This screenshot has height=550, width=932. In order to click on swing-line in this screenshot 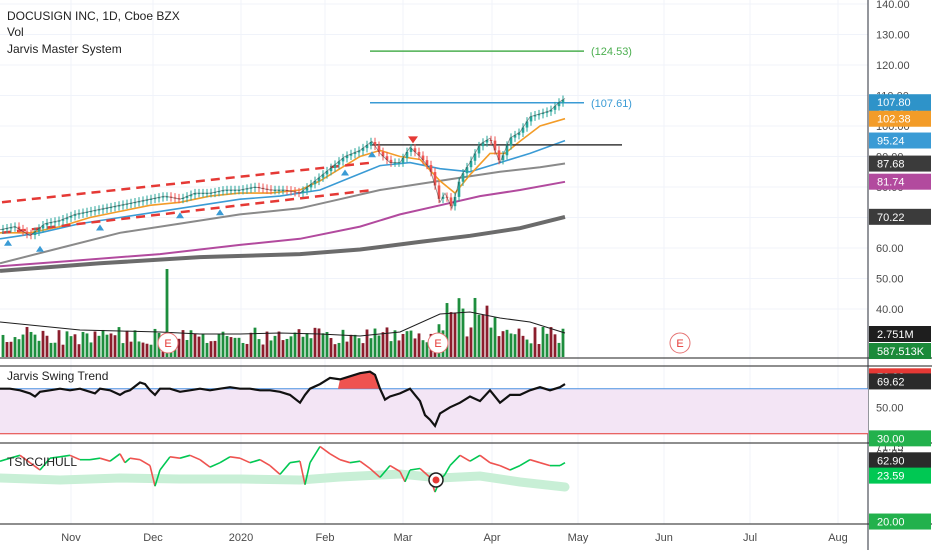, I will do `click(283, 399)`.